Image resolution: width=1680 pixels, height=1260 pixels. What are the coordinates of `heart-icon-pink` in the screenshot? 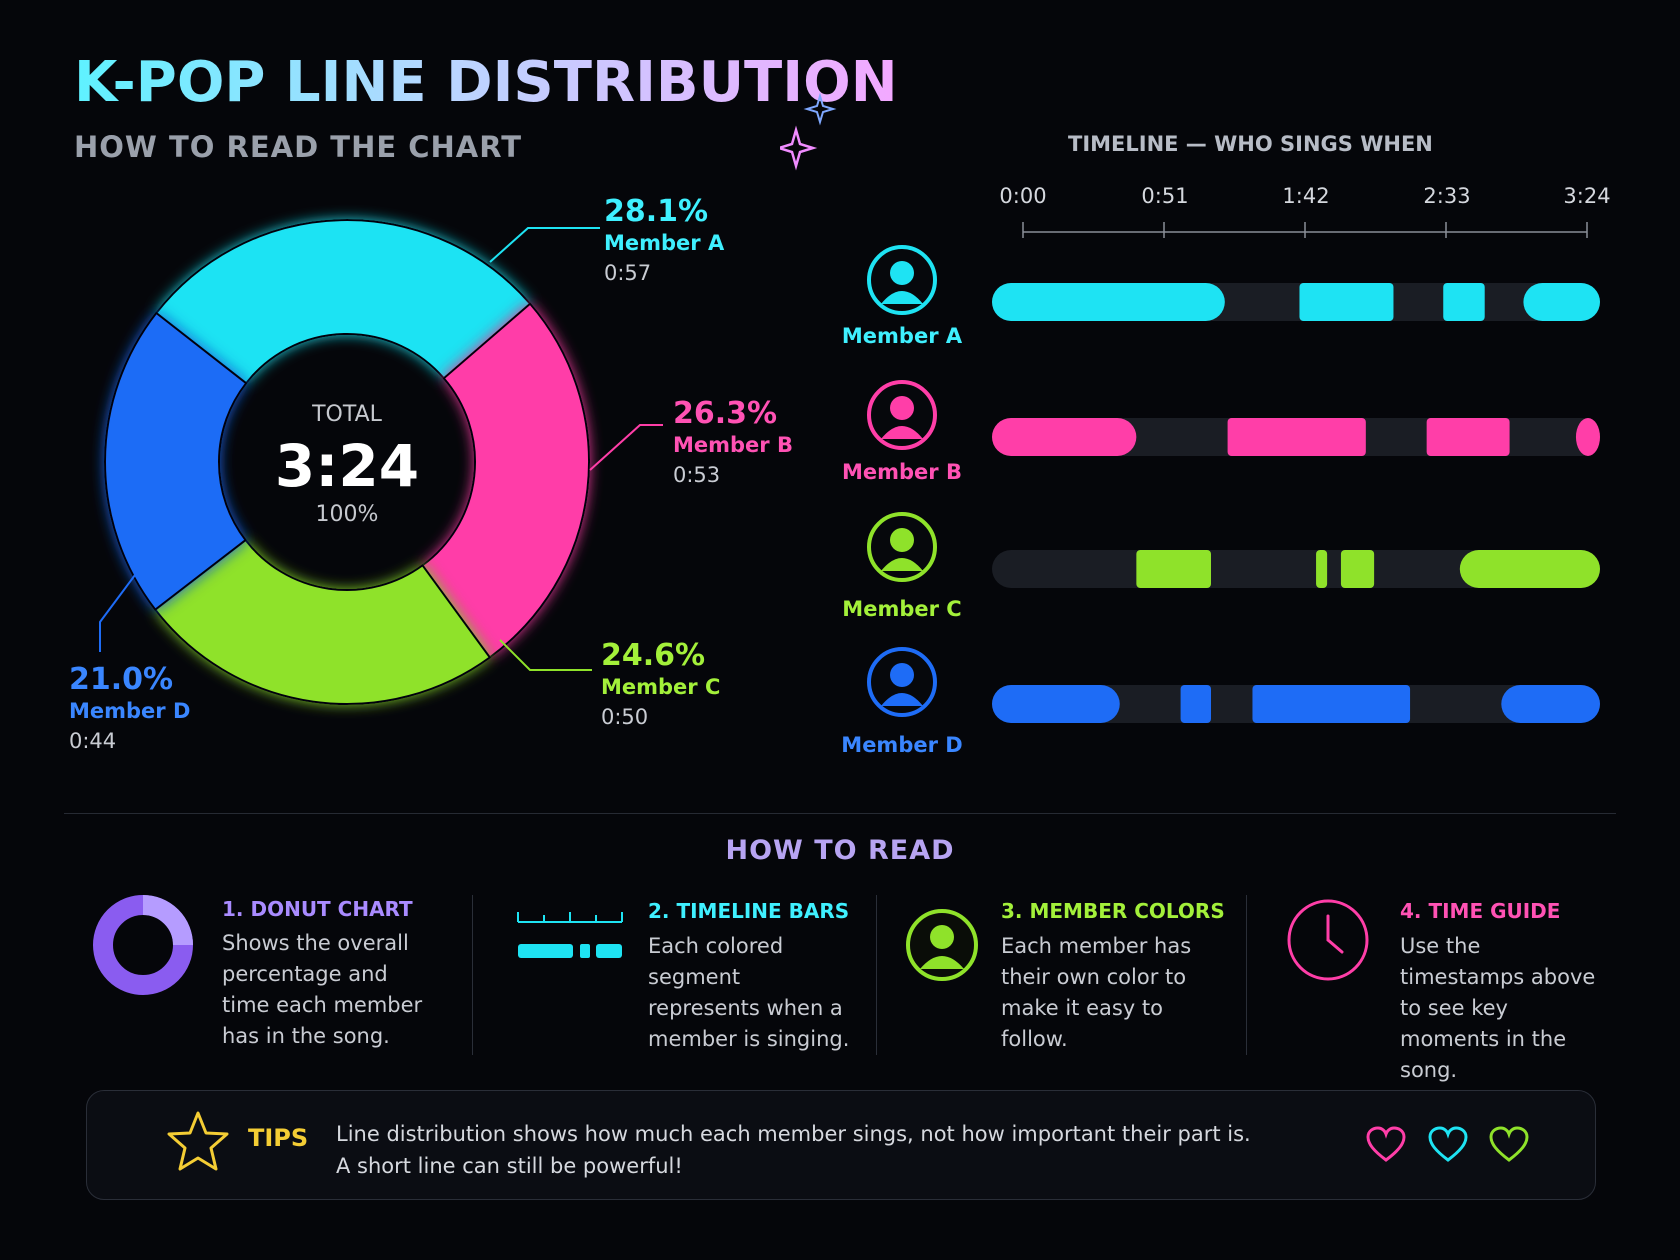 It's located at (1386, 1144).